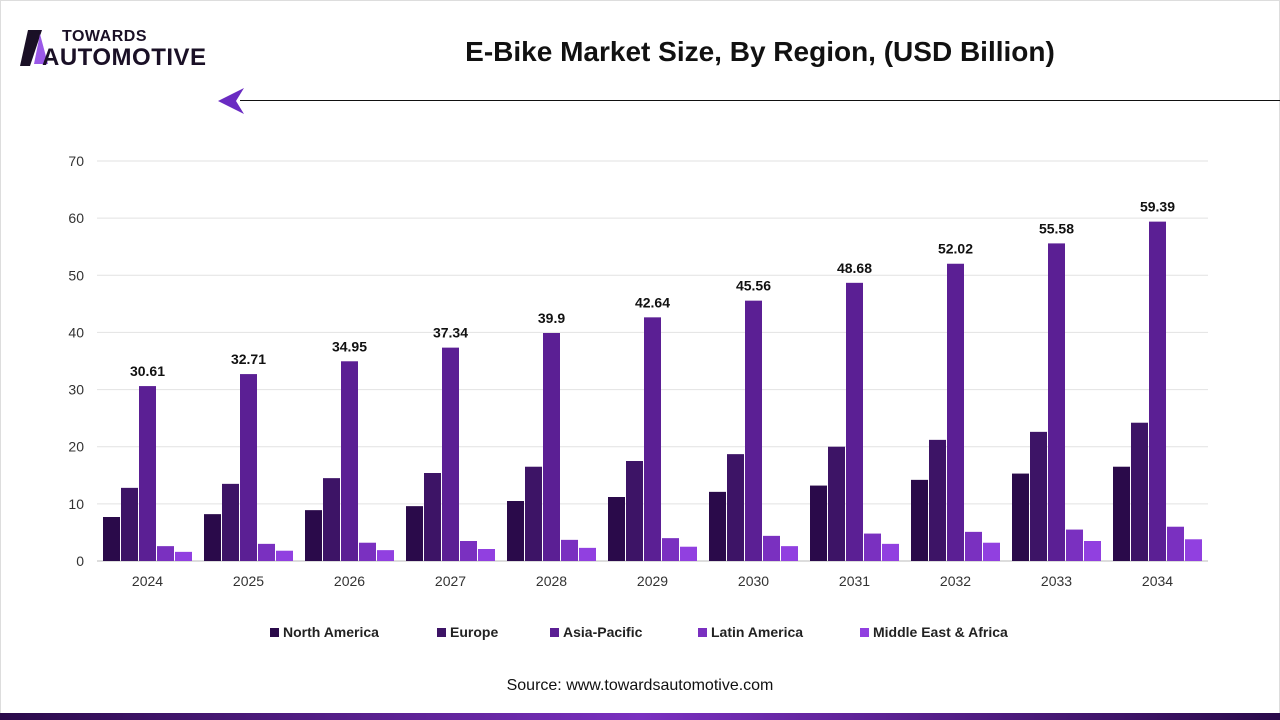  Describe the element at coordinates (147, 581) in the screenshot. I see `x-tick-label: 2024` at that location.